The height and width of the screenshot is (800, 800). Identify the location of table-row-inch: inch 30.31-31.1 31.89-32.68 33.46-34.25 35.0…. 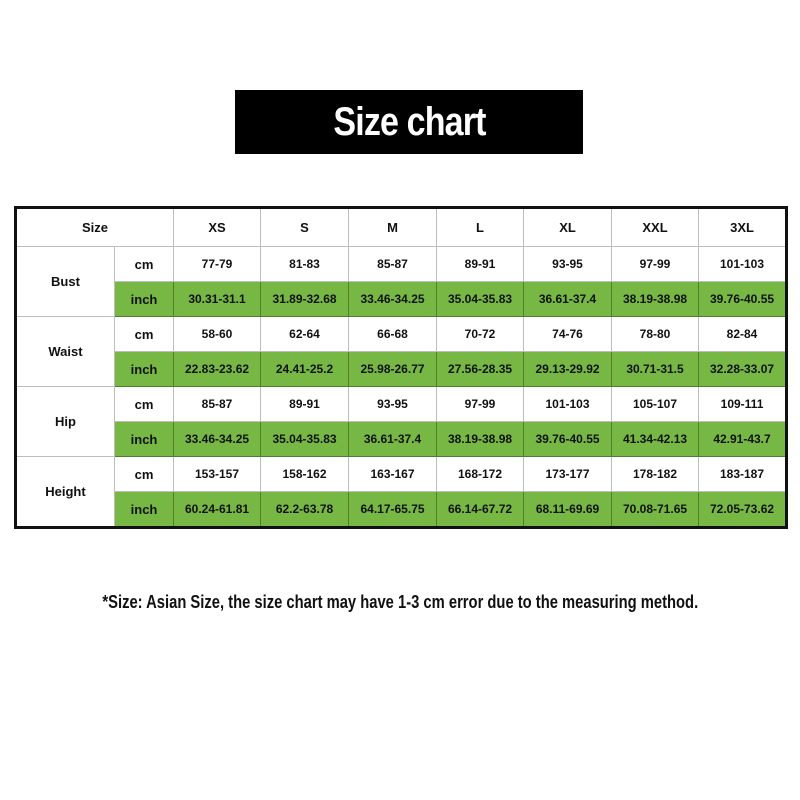
(402, 299).